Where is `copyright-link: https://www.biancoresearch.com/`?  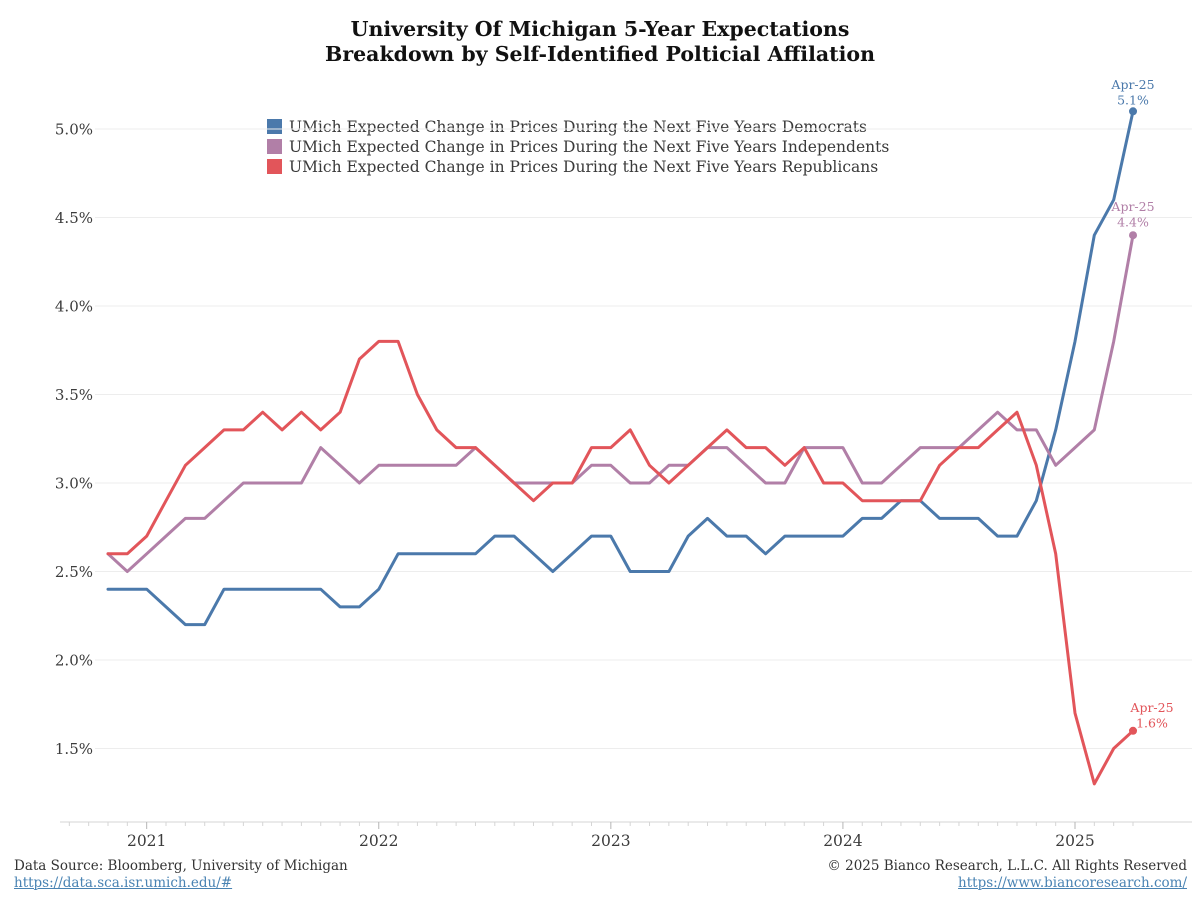
copyright-link: https://www.biancoresearch.com/ is located at coordinates (1072, 883).